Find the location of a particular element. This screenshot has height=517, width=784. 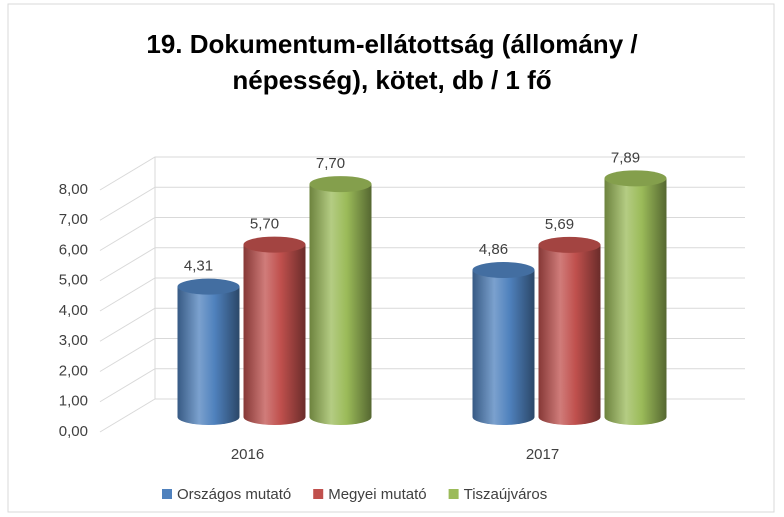

y-tick-label: 8,00 is located at coordinates (73, 189).